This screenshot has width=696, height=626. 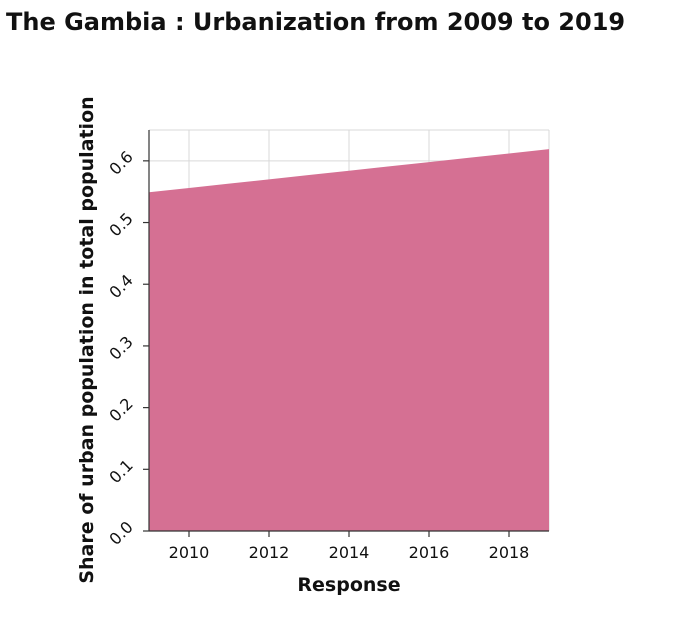 What do you see at coordinates (269, 552) in the screenshot?
I see `x-tick-label: 2012` at bounding box center [269, 552].